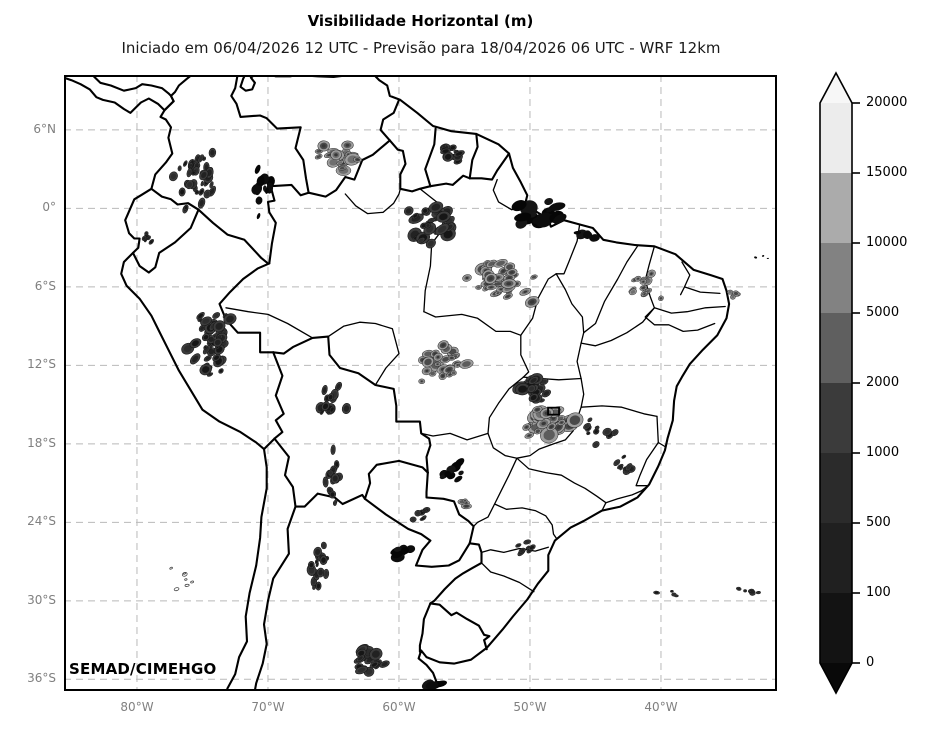 Image resolution: width=932 pixels, height=735 pixels. I want to click on colorbar-tick-label: 1000, so click(883, 452).